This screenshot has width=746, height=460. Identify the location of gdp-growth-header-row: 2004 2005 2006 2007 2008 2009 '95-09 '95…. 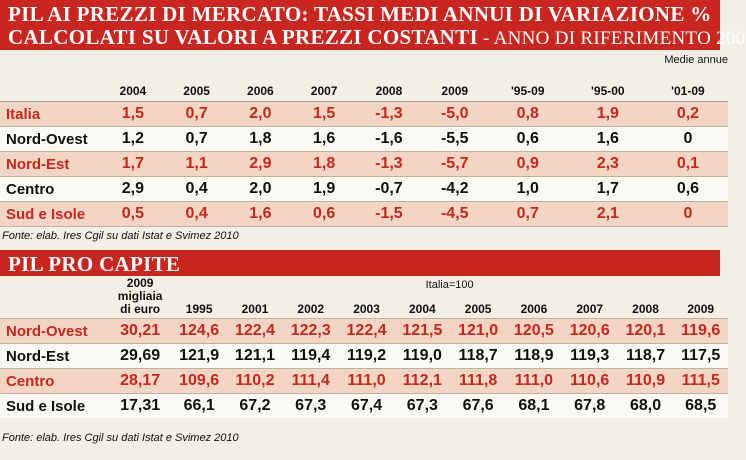
(364, 87).